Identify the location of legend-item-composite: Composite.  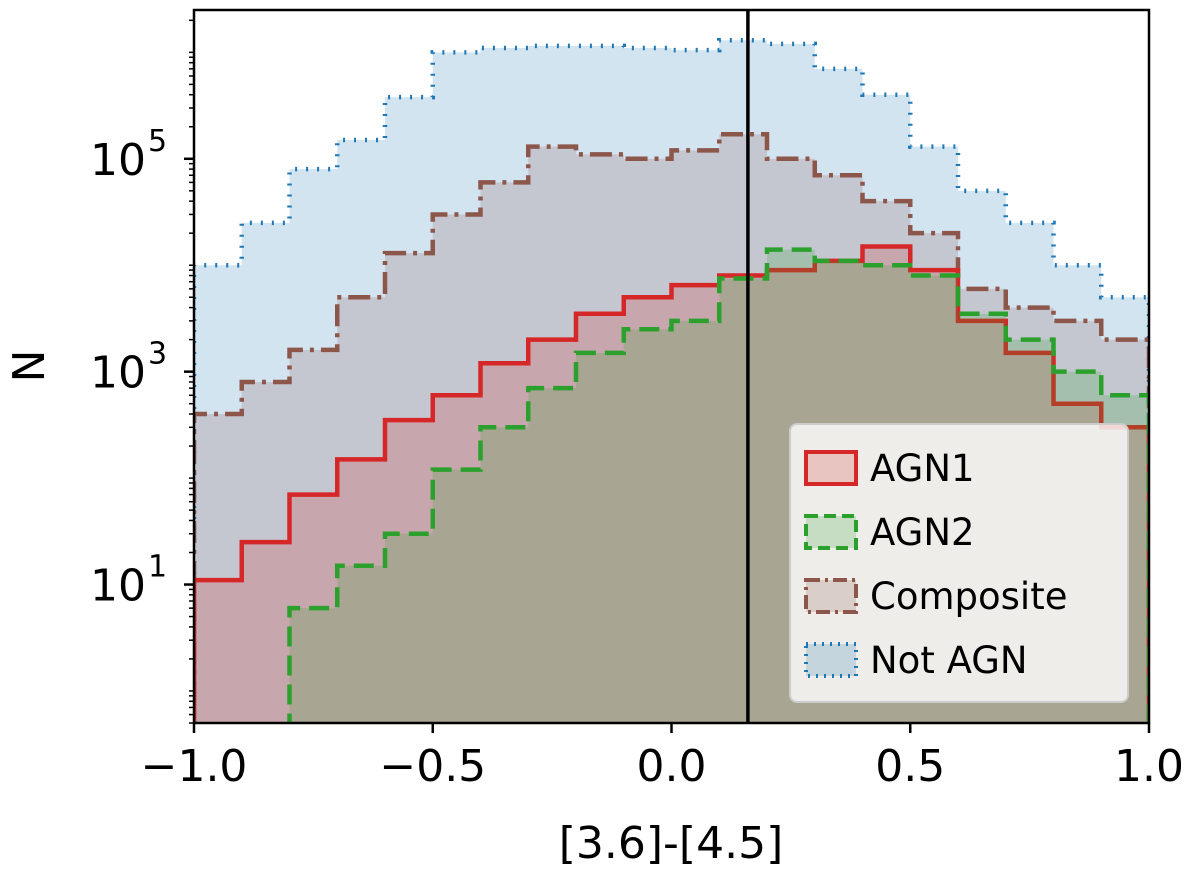
(935, 596).